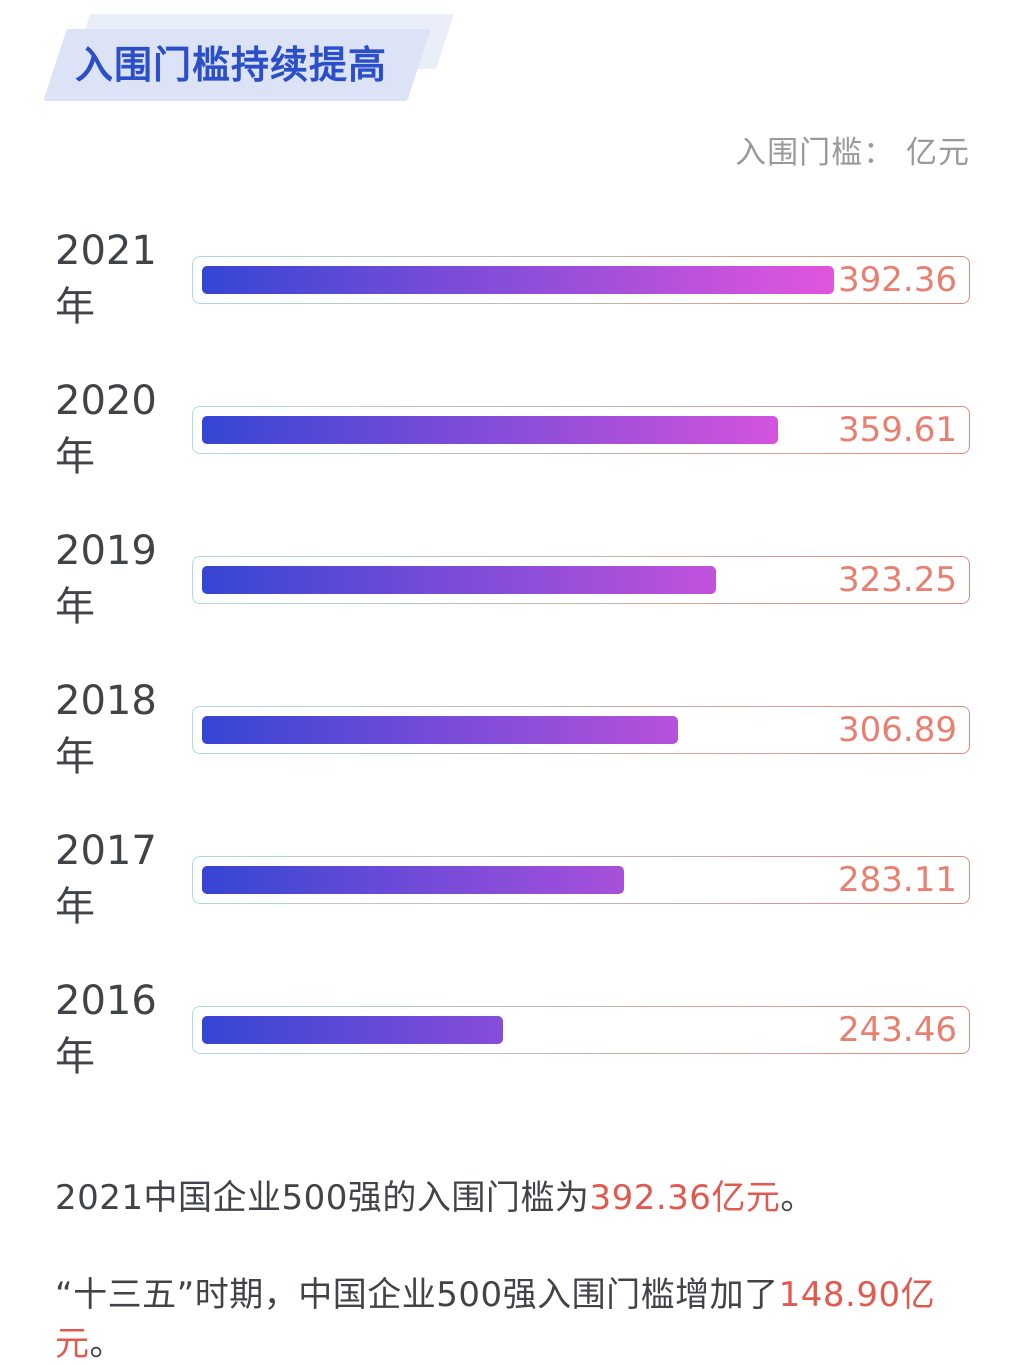 The image size is (1024, 1365). I want to click on bar-track: 392.36, so click(581, 280).